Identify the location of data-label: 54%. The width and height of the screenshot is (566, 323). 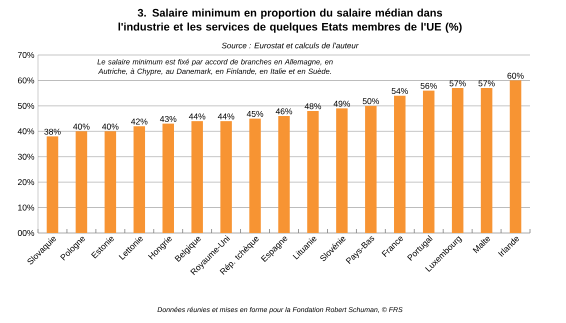
(400, 91).